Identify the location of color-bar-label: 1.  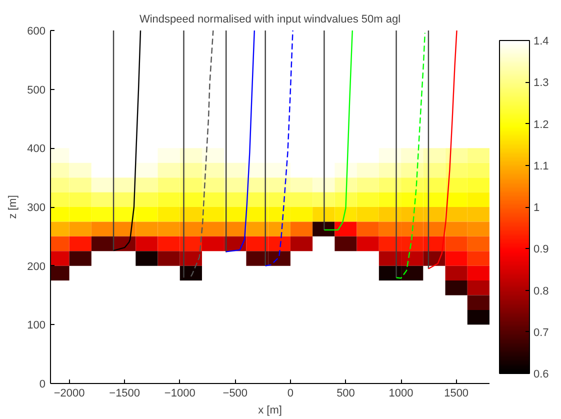
(537, 208).